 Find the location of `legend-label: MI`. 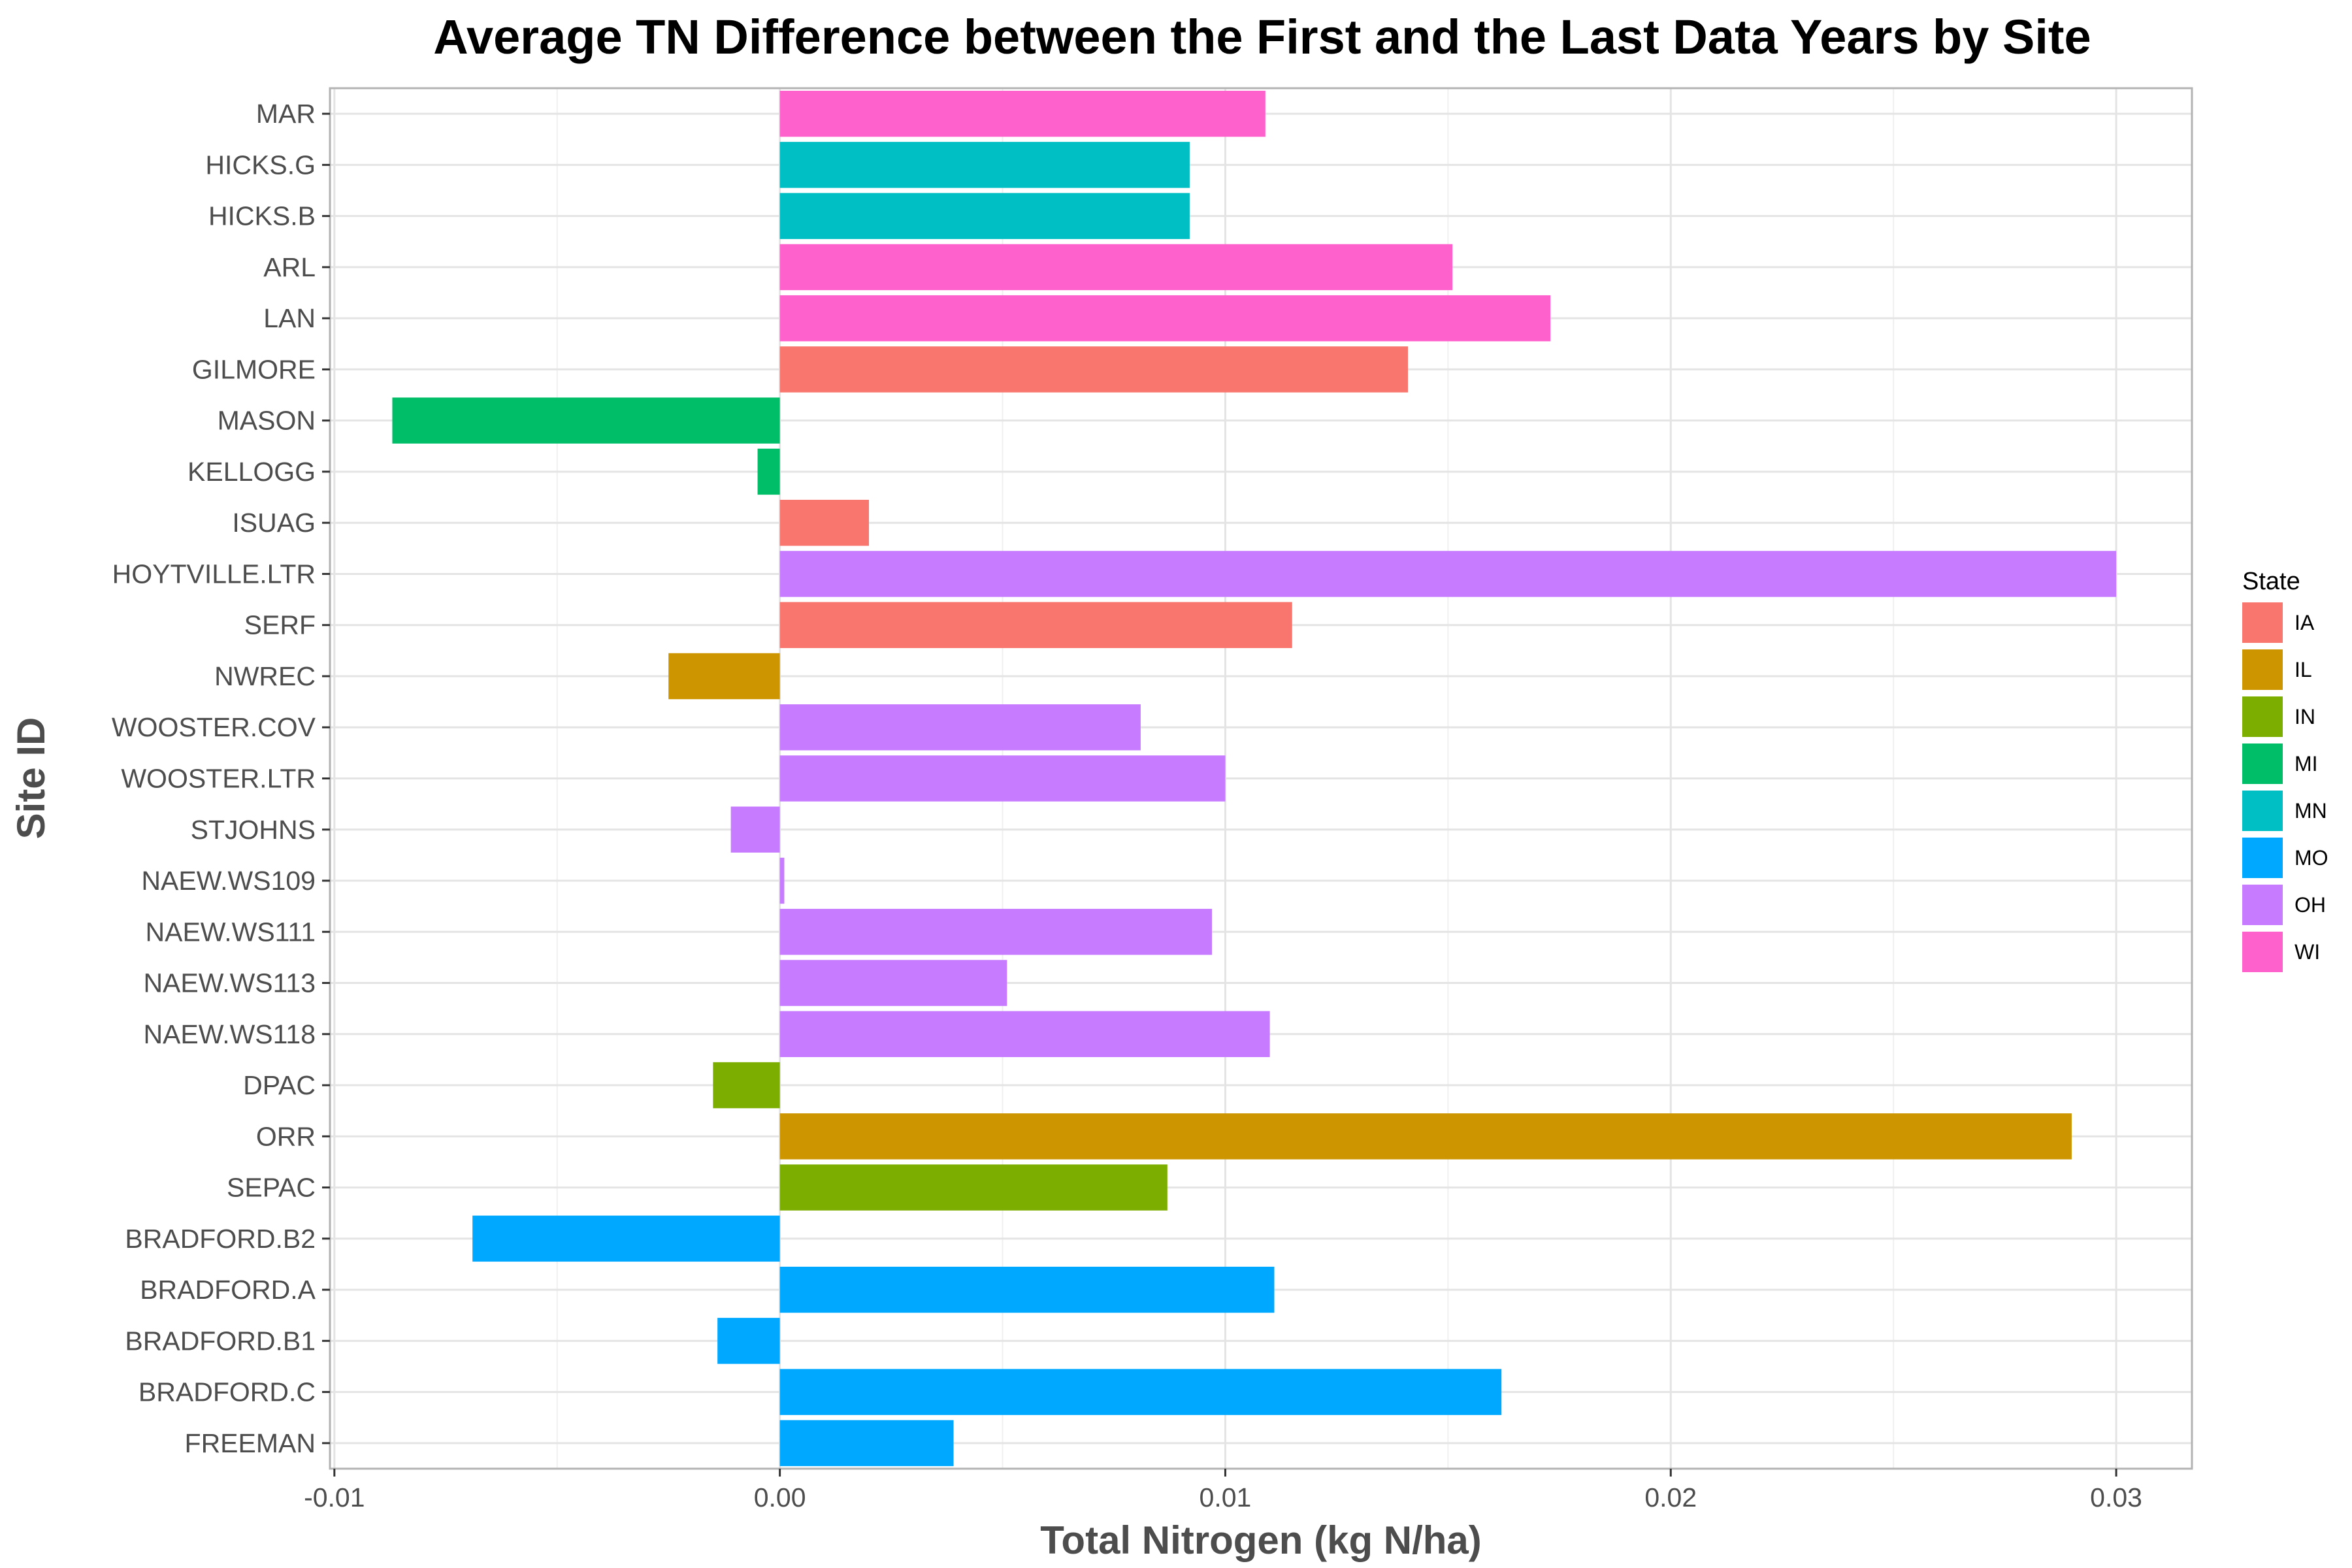

legend-label: MI is located at coordinates (2306, 764).